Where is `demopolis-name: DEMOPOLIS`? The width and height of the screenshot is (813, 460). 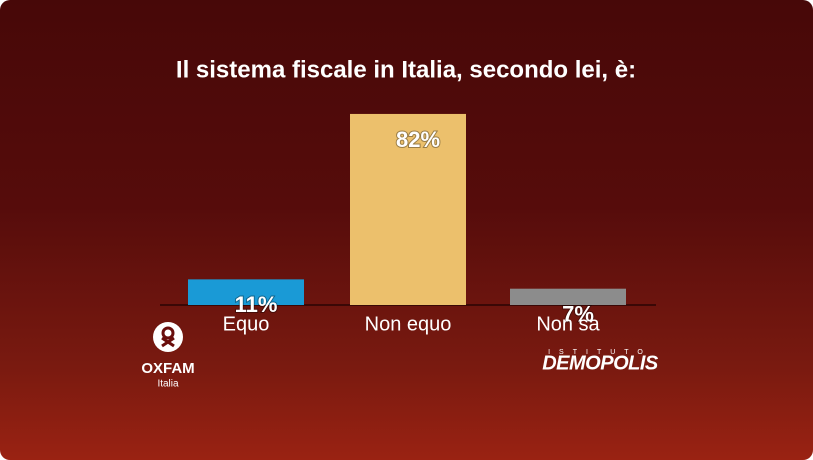
demopolis-name: DEMOPOLIS is located at coordinates (600, 363).